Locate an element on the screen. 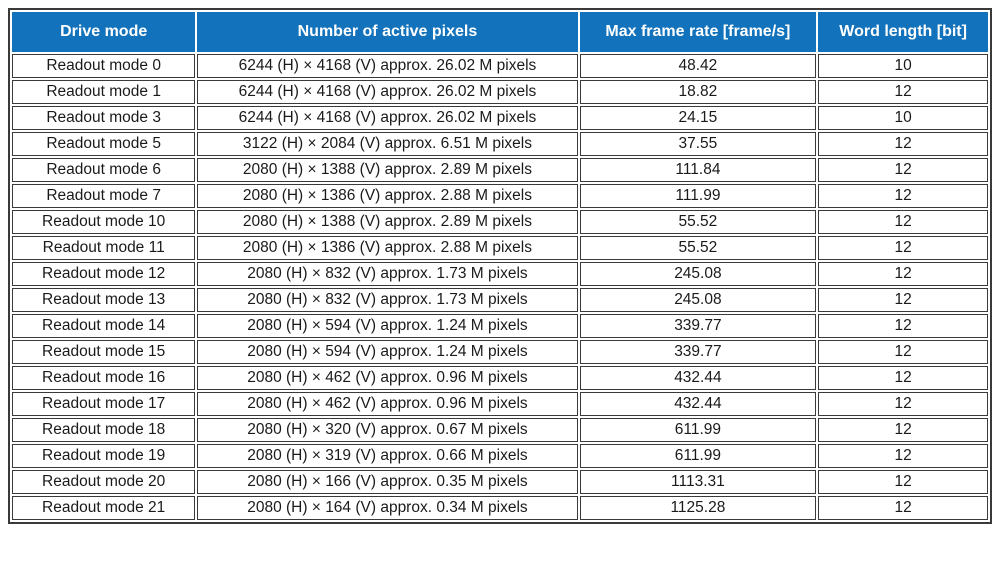  active-pixels-cell: 2080 (H) × 164 (V) approx. 0.34 M pixels is located at coordinates (387, 508).